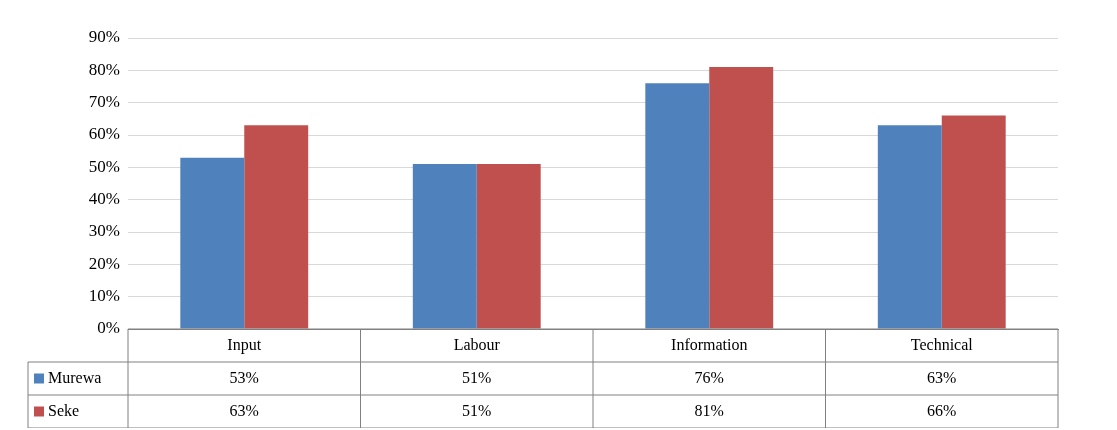  I want to click on y-tick-label: 40%, so click(104, 199).